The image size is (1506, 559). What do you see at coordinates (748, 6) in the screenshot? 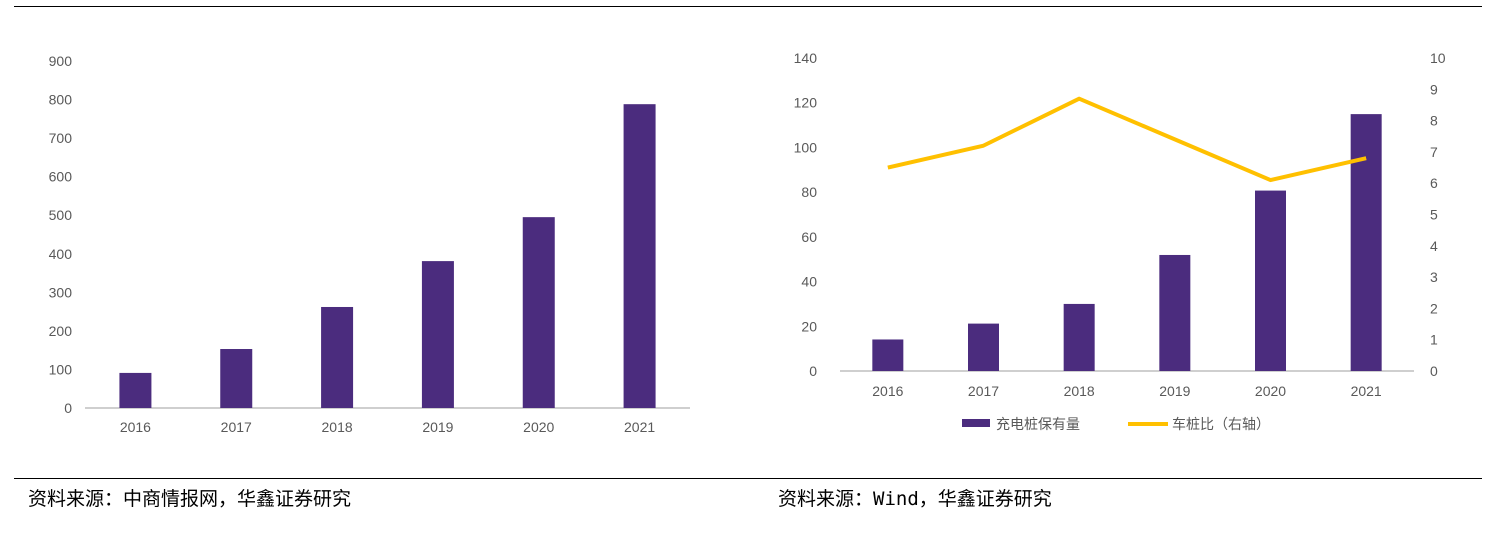
I see `top-rule` at bounding box center [748, 6].